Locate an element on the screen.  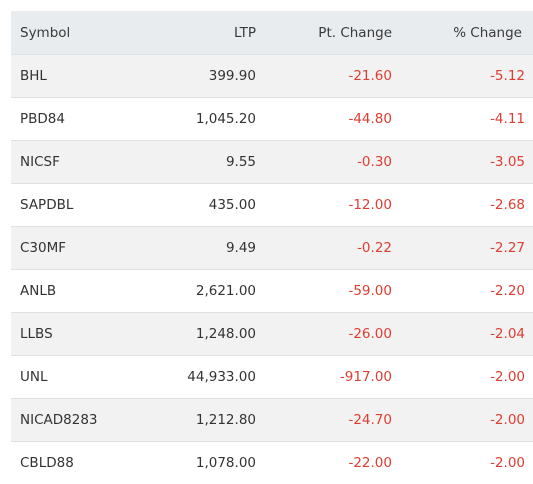
cell-symbol: NICSF is located at coordinates (70, 162).